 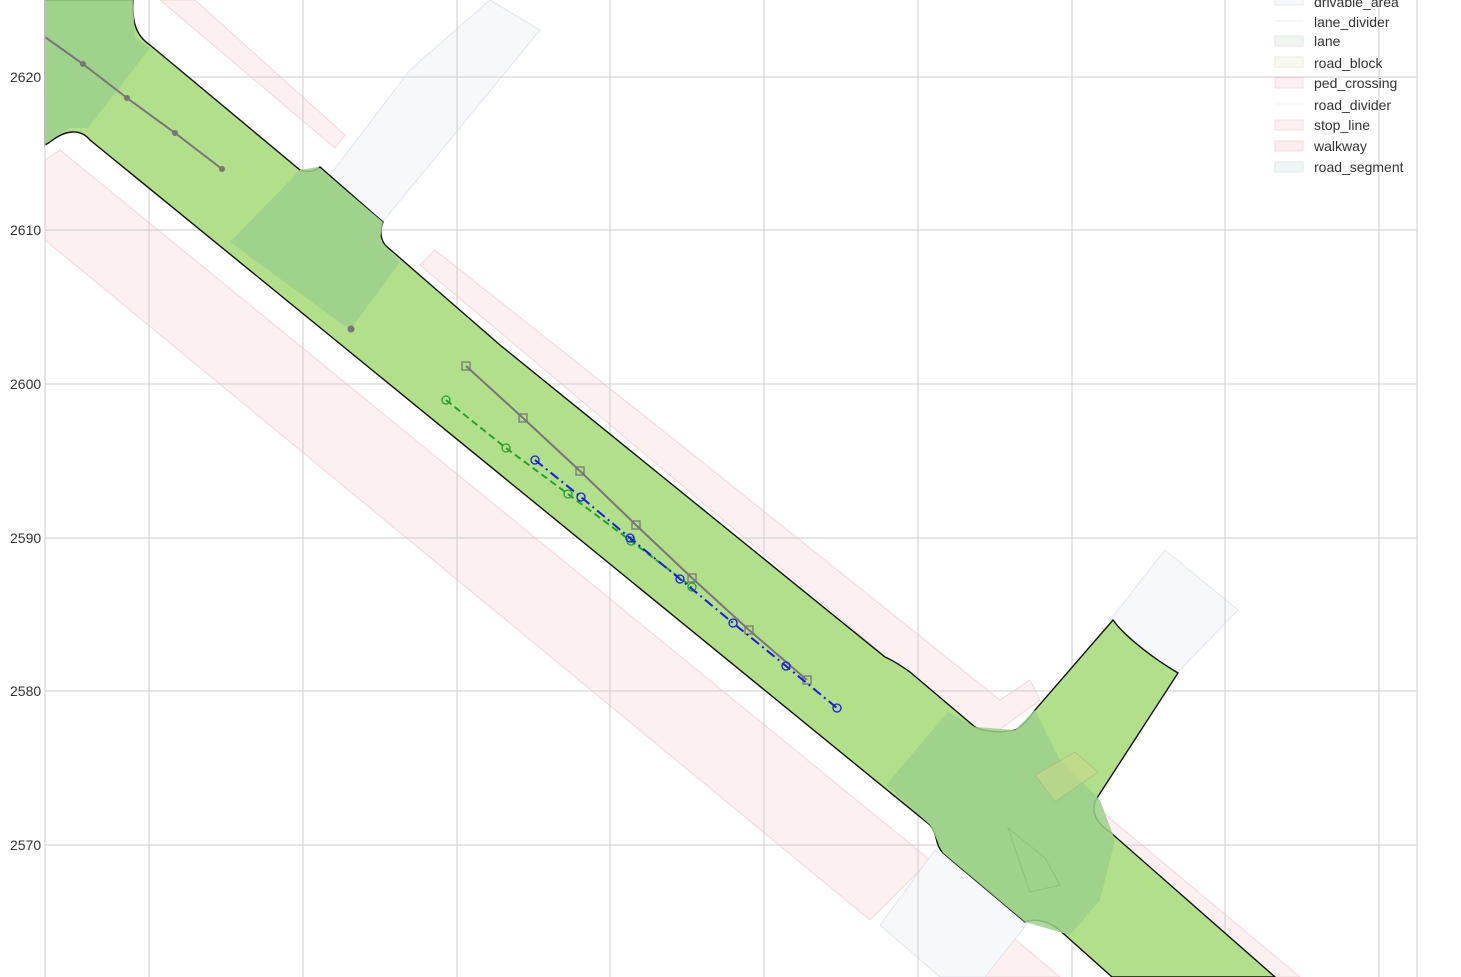 What do you see at coordinates (199, 184) in the screenshot?
I see `trajectory-gray-upper` at bounding box center [199, 184].